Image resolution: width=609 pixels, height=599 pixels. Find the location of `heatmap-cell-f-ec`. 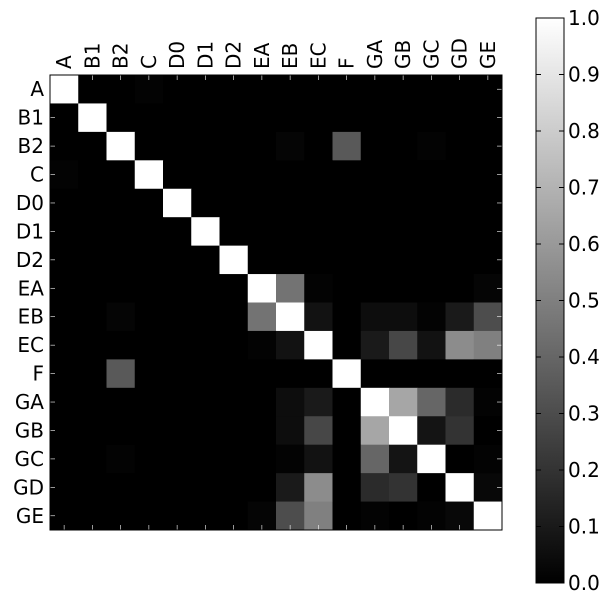

heatmap-cell-f-ec is located at coordinates (318, 374).